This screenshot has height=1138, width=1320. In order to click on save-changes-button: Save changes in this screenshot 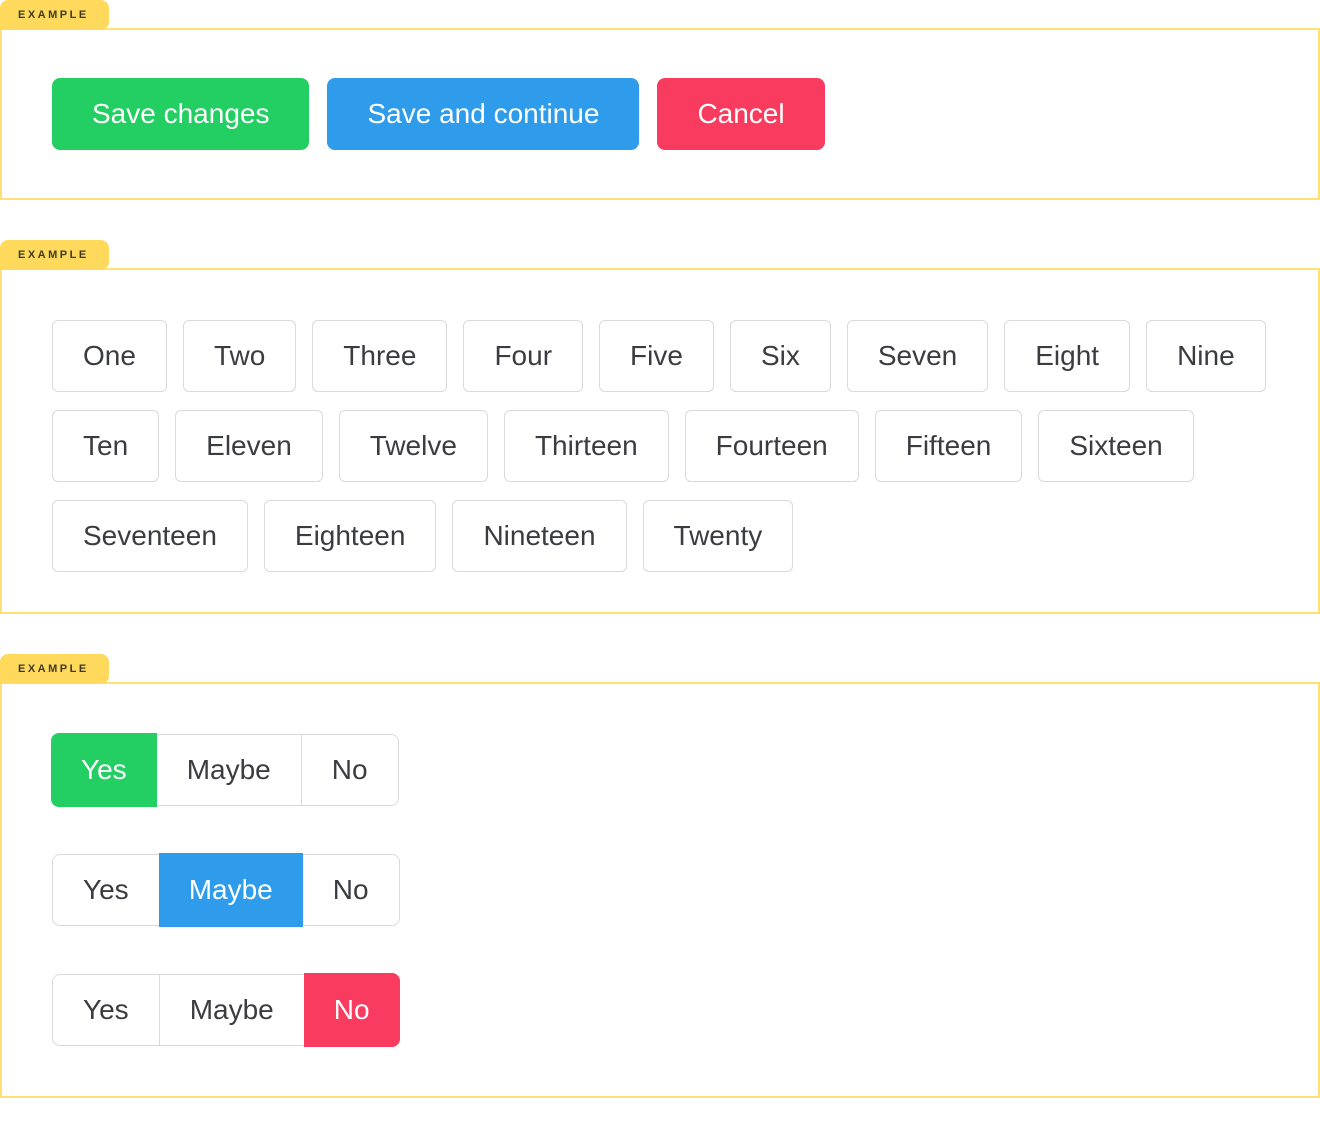, I will do `click(181, 114)`.